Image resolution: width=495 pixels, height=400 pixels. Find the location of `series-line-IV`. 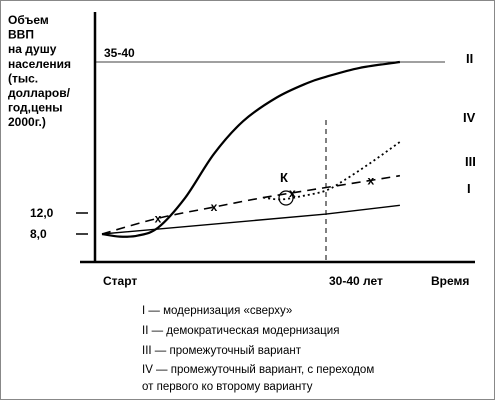

series-line-IV is located at coordinates (332, 171).